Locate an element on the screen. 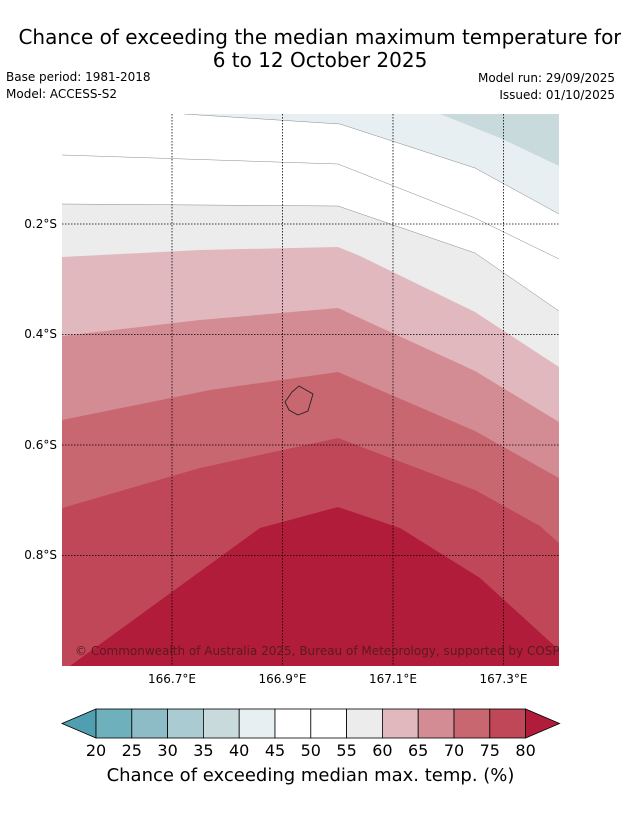 The width and height of the screenshot is (621, 839). colorbar-tick-label: 65 is located at coordinates (418, 750).